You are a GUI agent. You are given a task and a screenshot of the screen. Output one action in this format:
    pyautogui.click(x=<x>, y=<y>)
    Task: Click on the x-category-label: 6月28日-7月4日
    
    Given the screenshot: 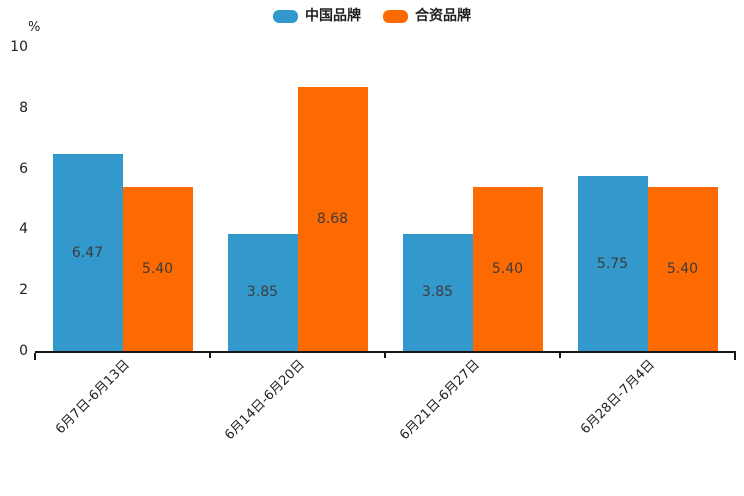 What is the action you would take?
    pyautogui.click(x=617, y=397)
    